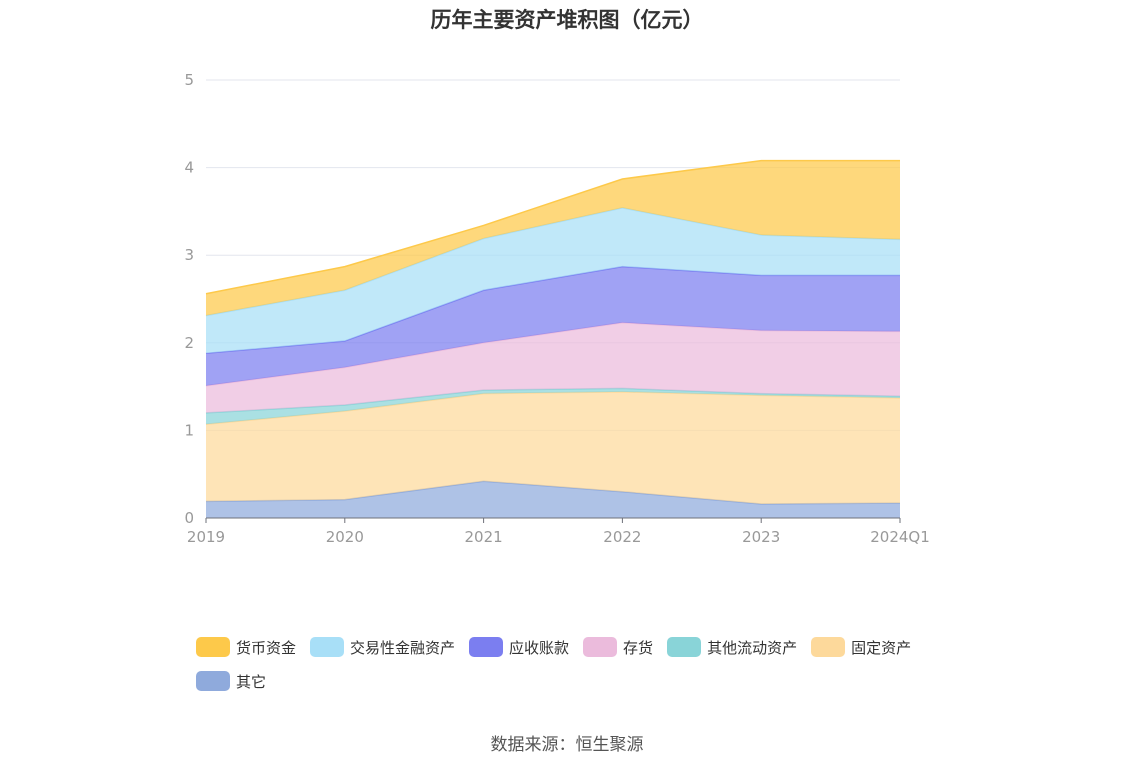 Image resolution: width=1134 pixels, height=766 pixels. I want to click on legend-row-1: 货币资金 交易性金融资产 应收账款 存货 其他流动资产 固定资产, so click(576, 647).